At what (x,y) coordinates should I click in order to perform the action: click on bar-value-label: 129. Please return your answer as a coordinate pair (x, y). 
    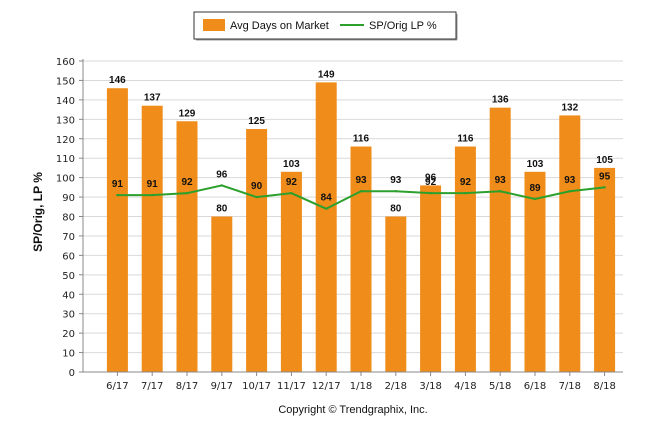
    Looking at the image, I should click on (187, 113).